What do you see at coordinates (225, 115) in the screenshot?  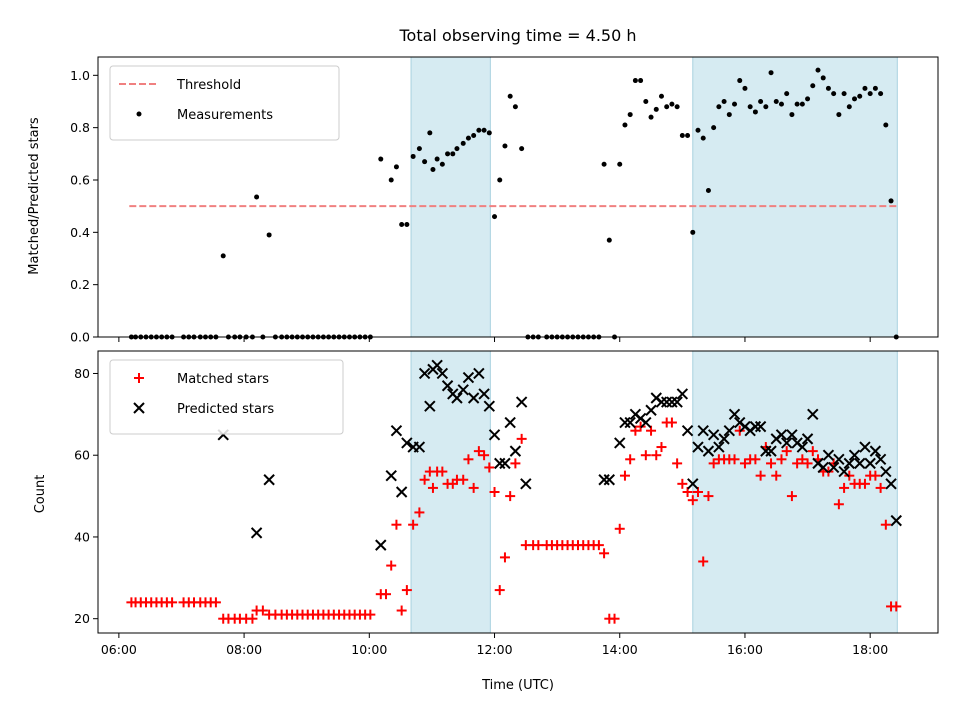 I see `legend-item-measurements-label: Measurements` at bounding box center [225, 115].